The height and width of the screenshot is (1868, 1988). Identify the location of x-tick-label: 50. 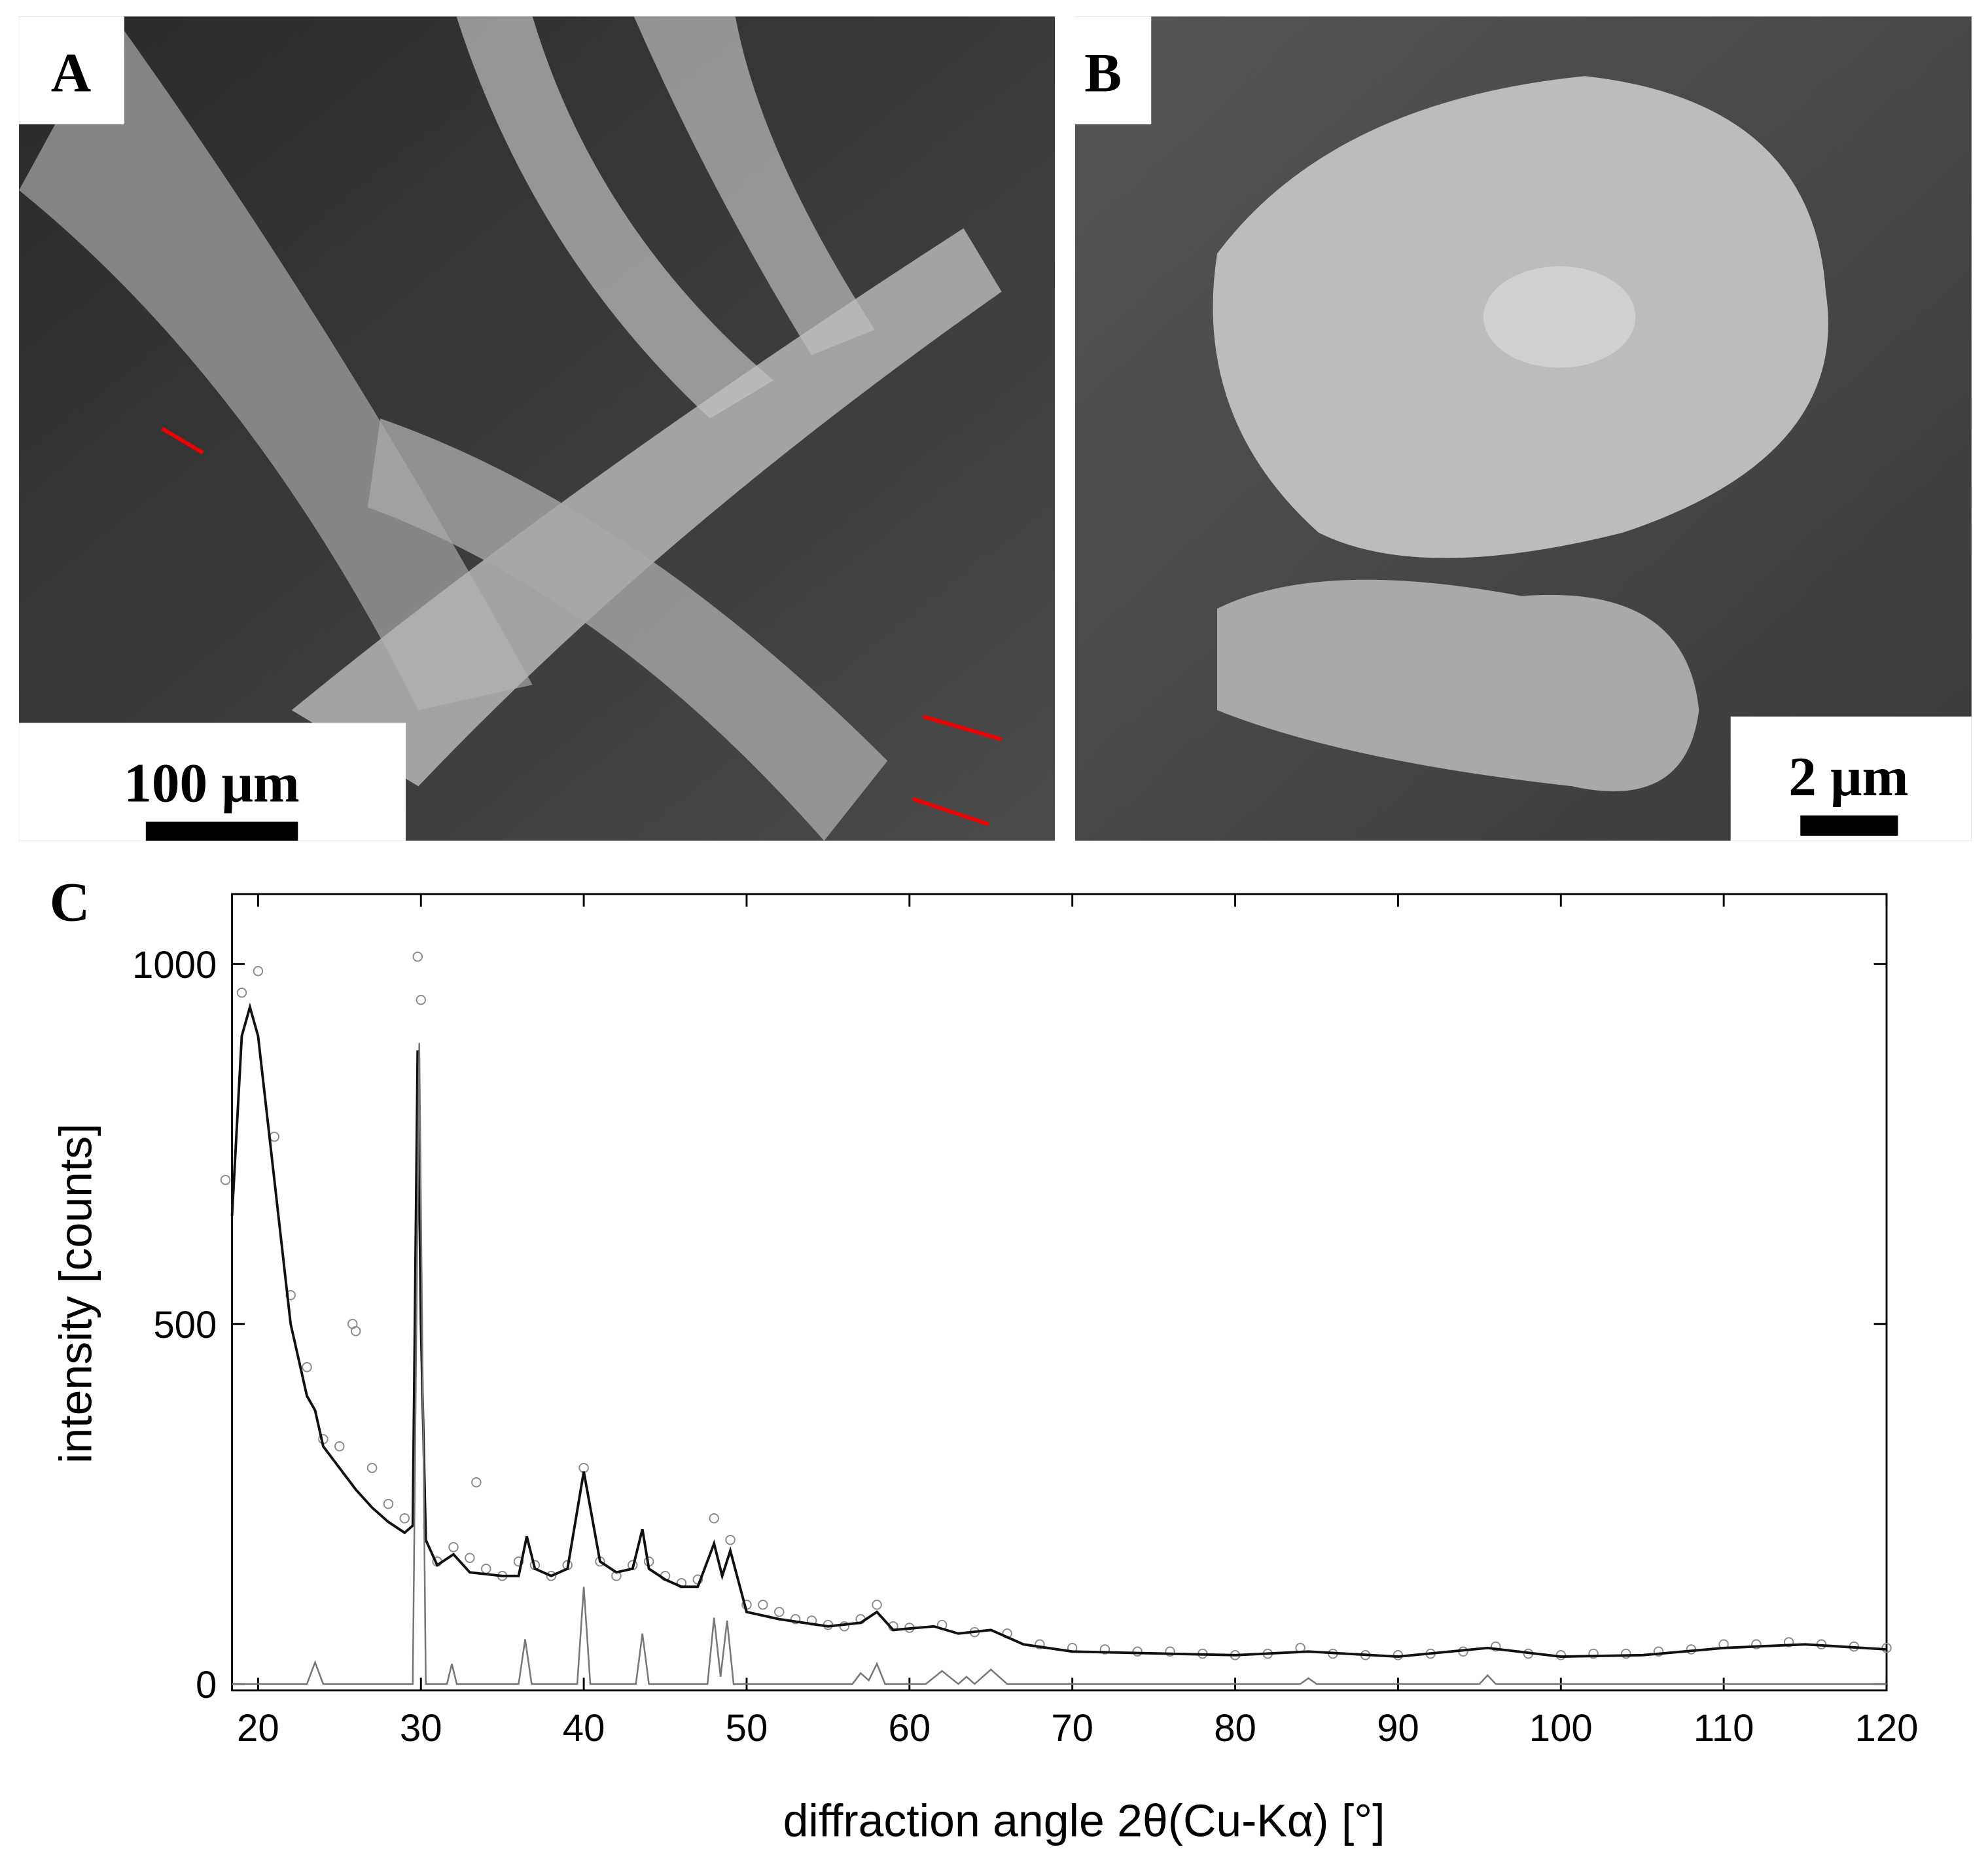
(747, 1728).